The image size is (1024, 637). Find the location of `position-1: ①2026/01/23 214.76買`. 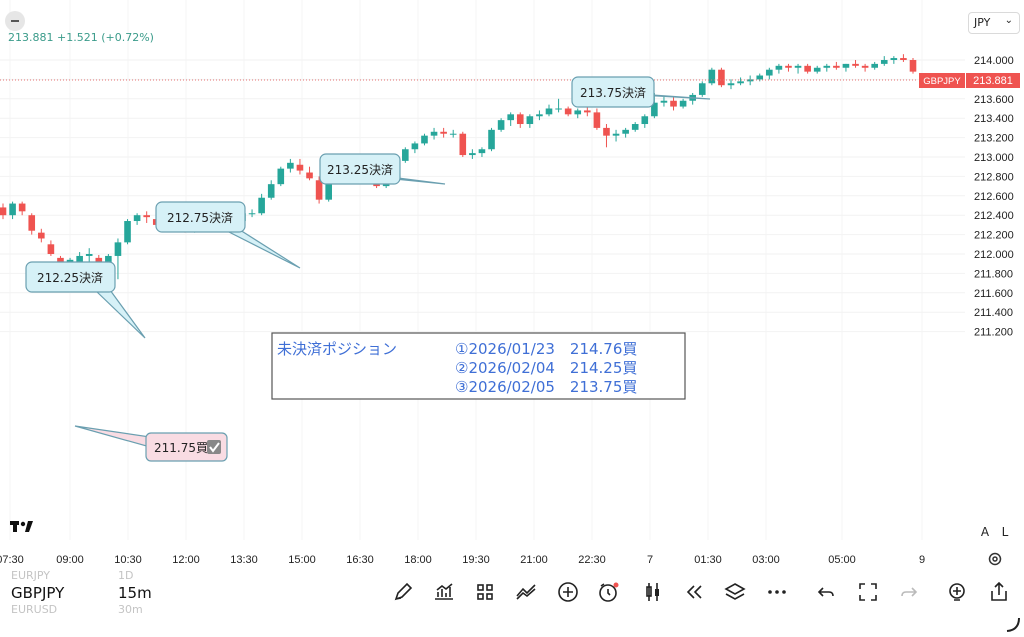

position-1: ①2026/01/23 214.76買 is located at coordinates (546, 349).